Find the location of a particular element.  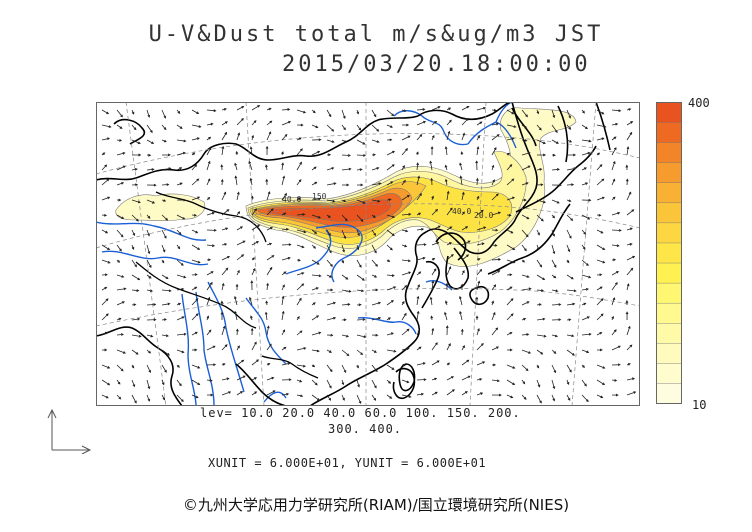

svg-text: 150 is located at coordinates (319, 196).